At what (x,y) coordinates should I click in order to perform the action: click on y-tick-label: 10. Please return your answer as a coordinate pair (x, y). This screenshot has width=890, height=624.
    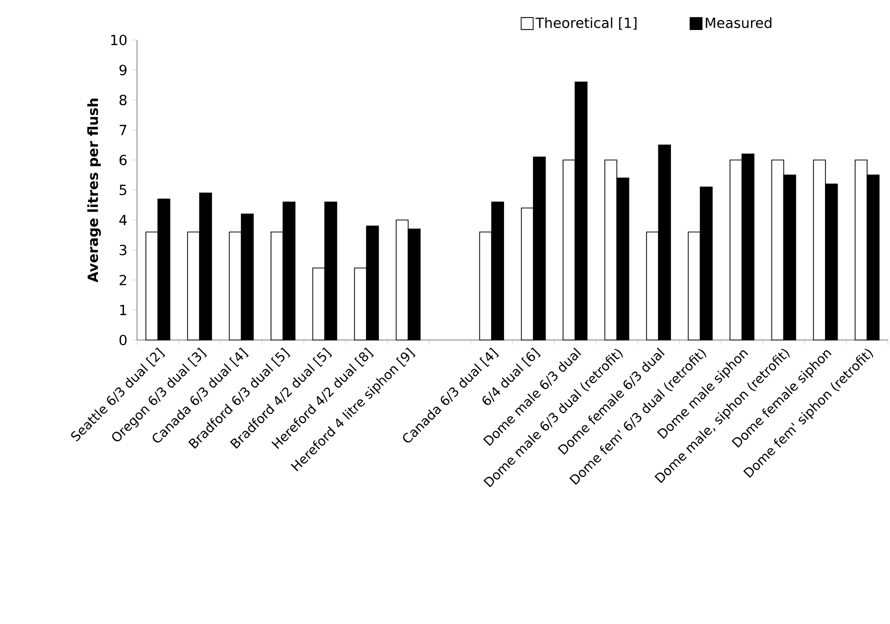
    Looking at the image, I should click on (119, 40).